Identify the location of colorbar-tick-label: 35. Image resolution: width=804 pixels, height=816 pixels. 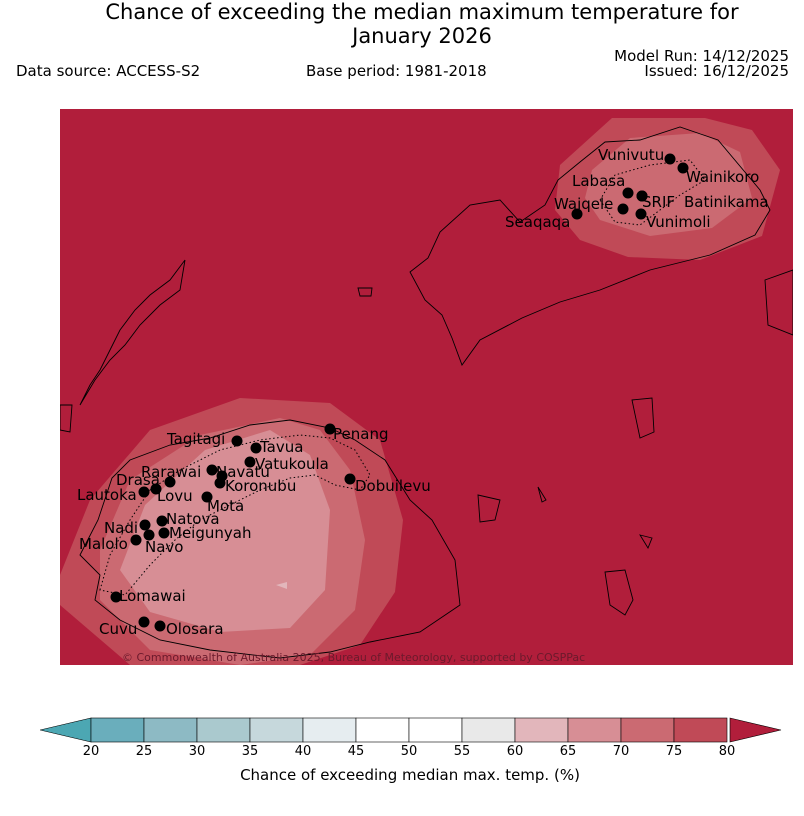
(250, 751).